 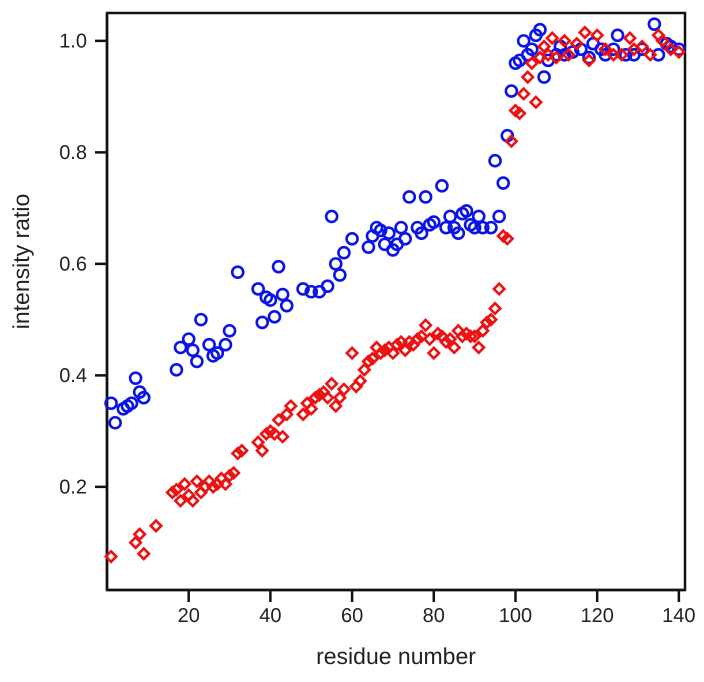 I want to click on x-tick-label: 100, so click(x=515, y=616).